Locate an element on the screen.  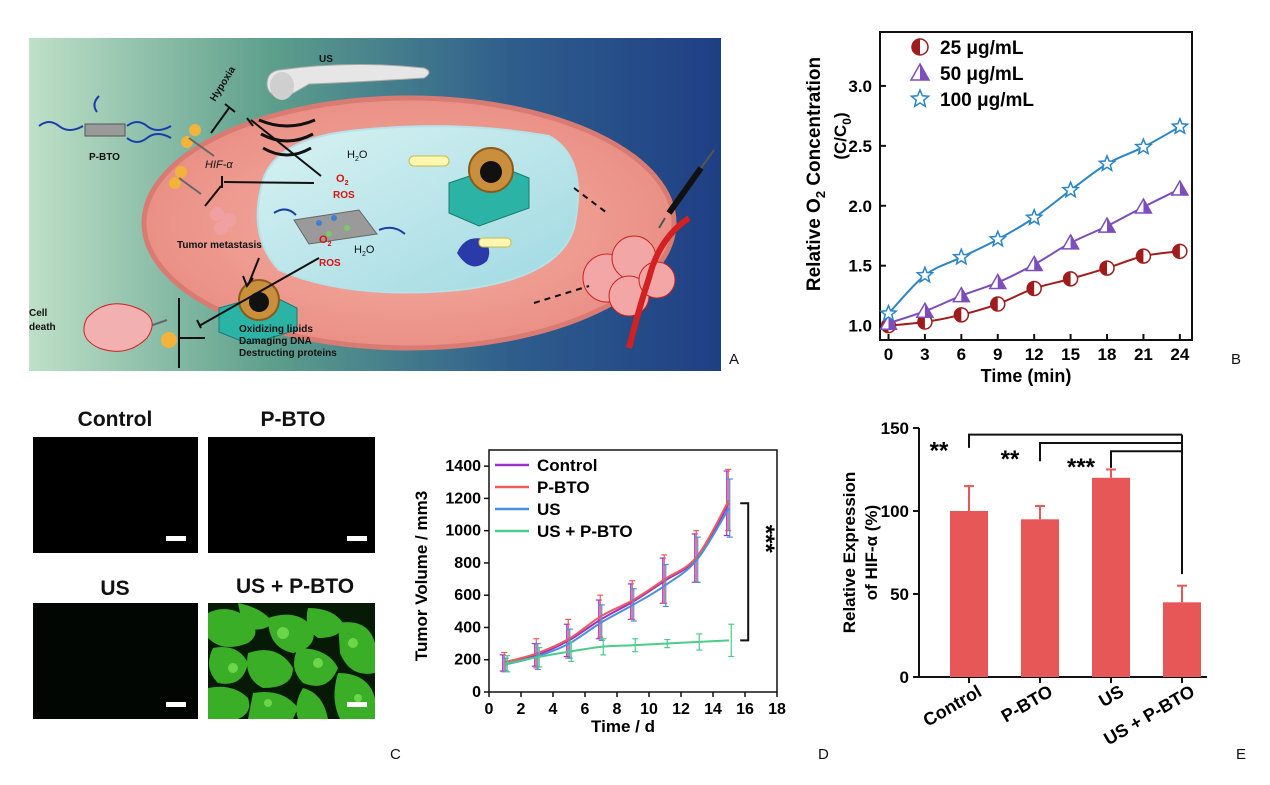
y-tick-label: 200 is located at coordinates (467, 660).